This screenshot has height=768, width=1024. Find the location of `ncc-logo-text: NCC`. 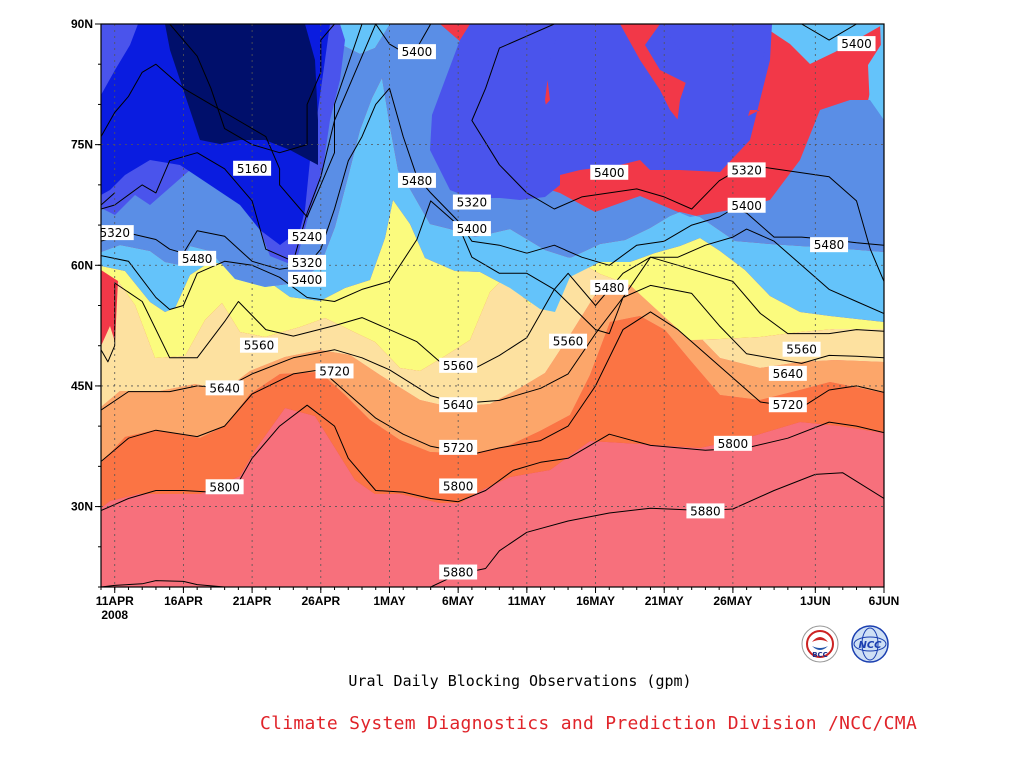

ncc-logo-text: NCC is located at coordinates (870, 645).